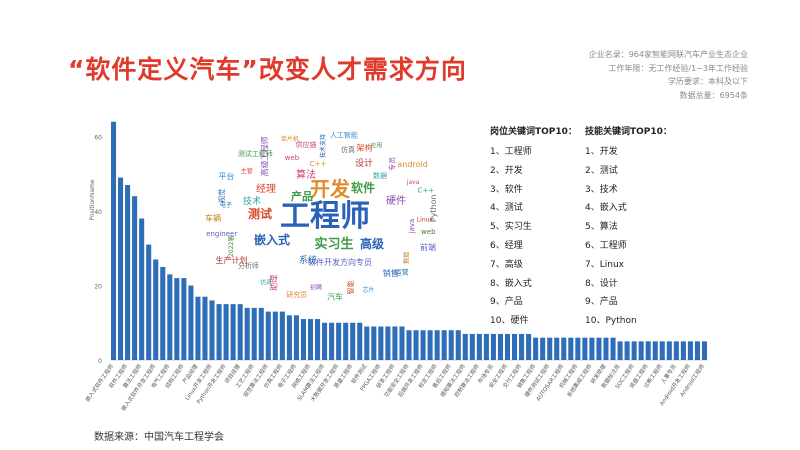 This screenshot has height=450, width=800. Describe the element at coordinates (221, 234) in the screenshot. I see `word-cloud-term: engineer` at that location.